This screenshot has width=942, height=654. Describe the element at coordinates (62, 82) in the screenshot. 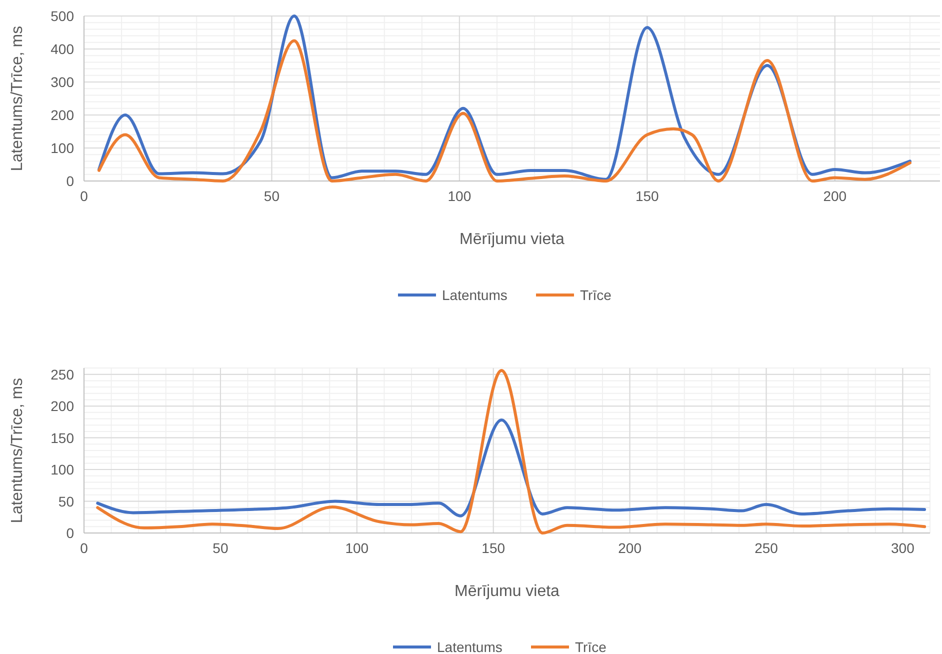

I see `y-tick-label: 300` at that location.